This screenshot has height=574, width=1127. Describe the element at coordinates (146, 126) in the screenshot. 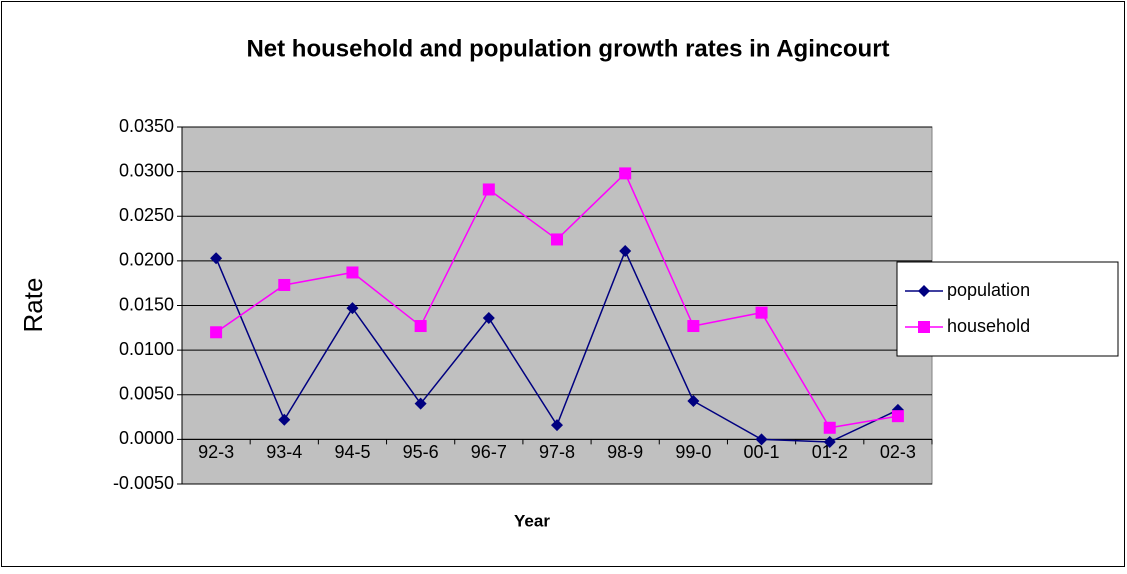

I see `y-tick-label: 0.0350` at that location.